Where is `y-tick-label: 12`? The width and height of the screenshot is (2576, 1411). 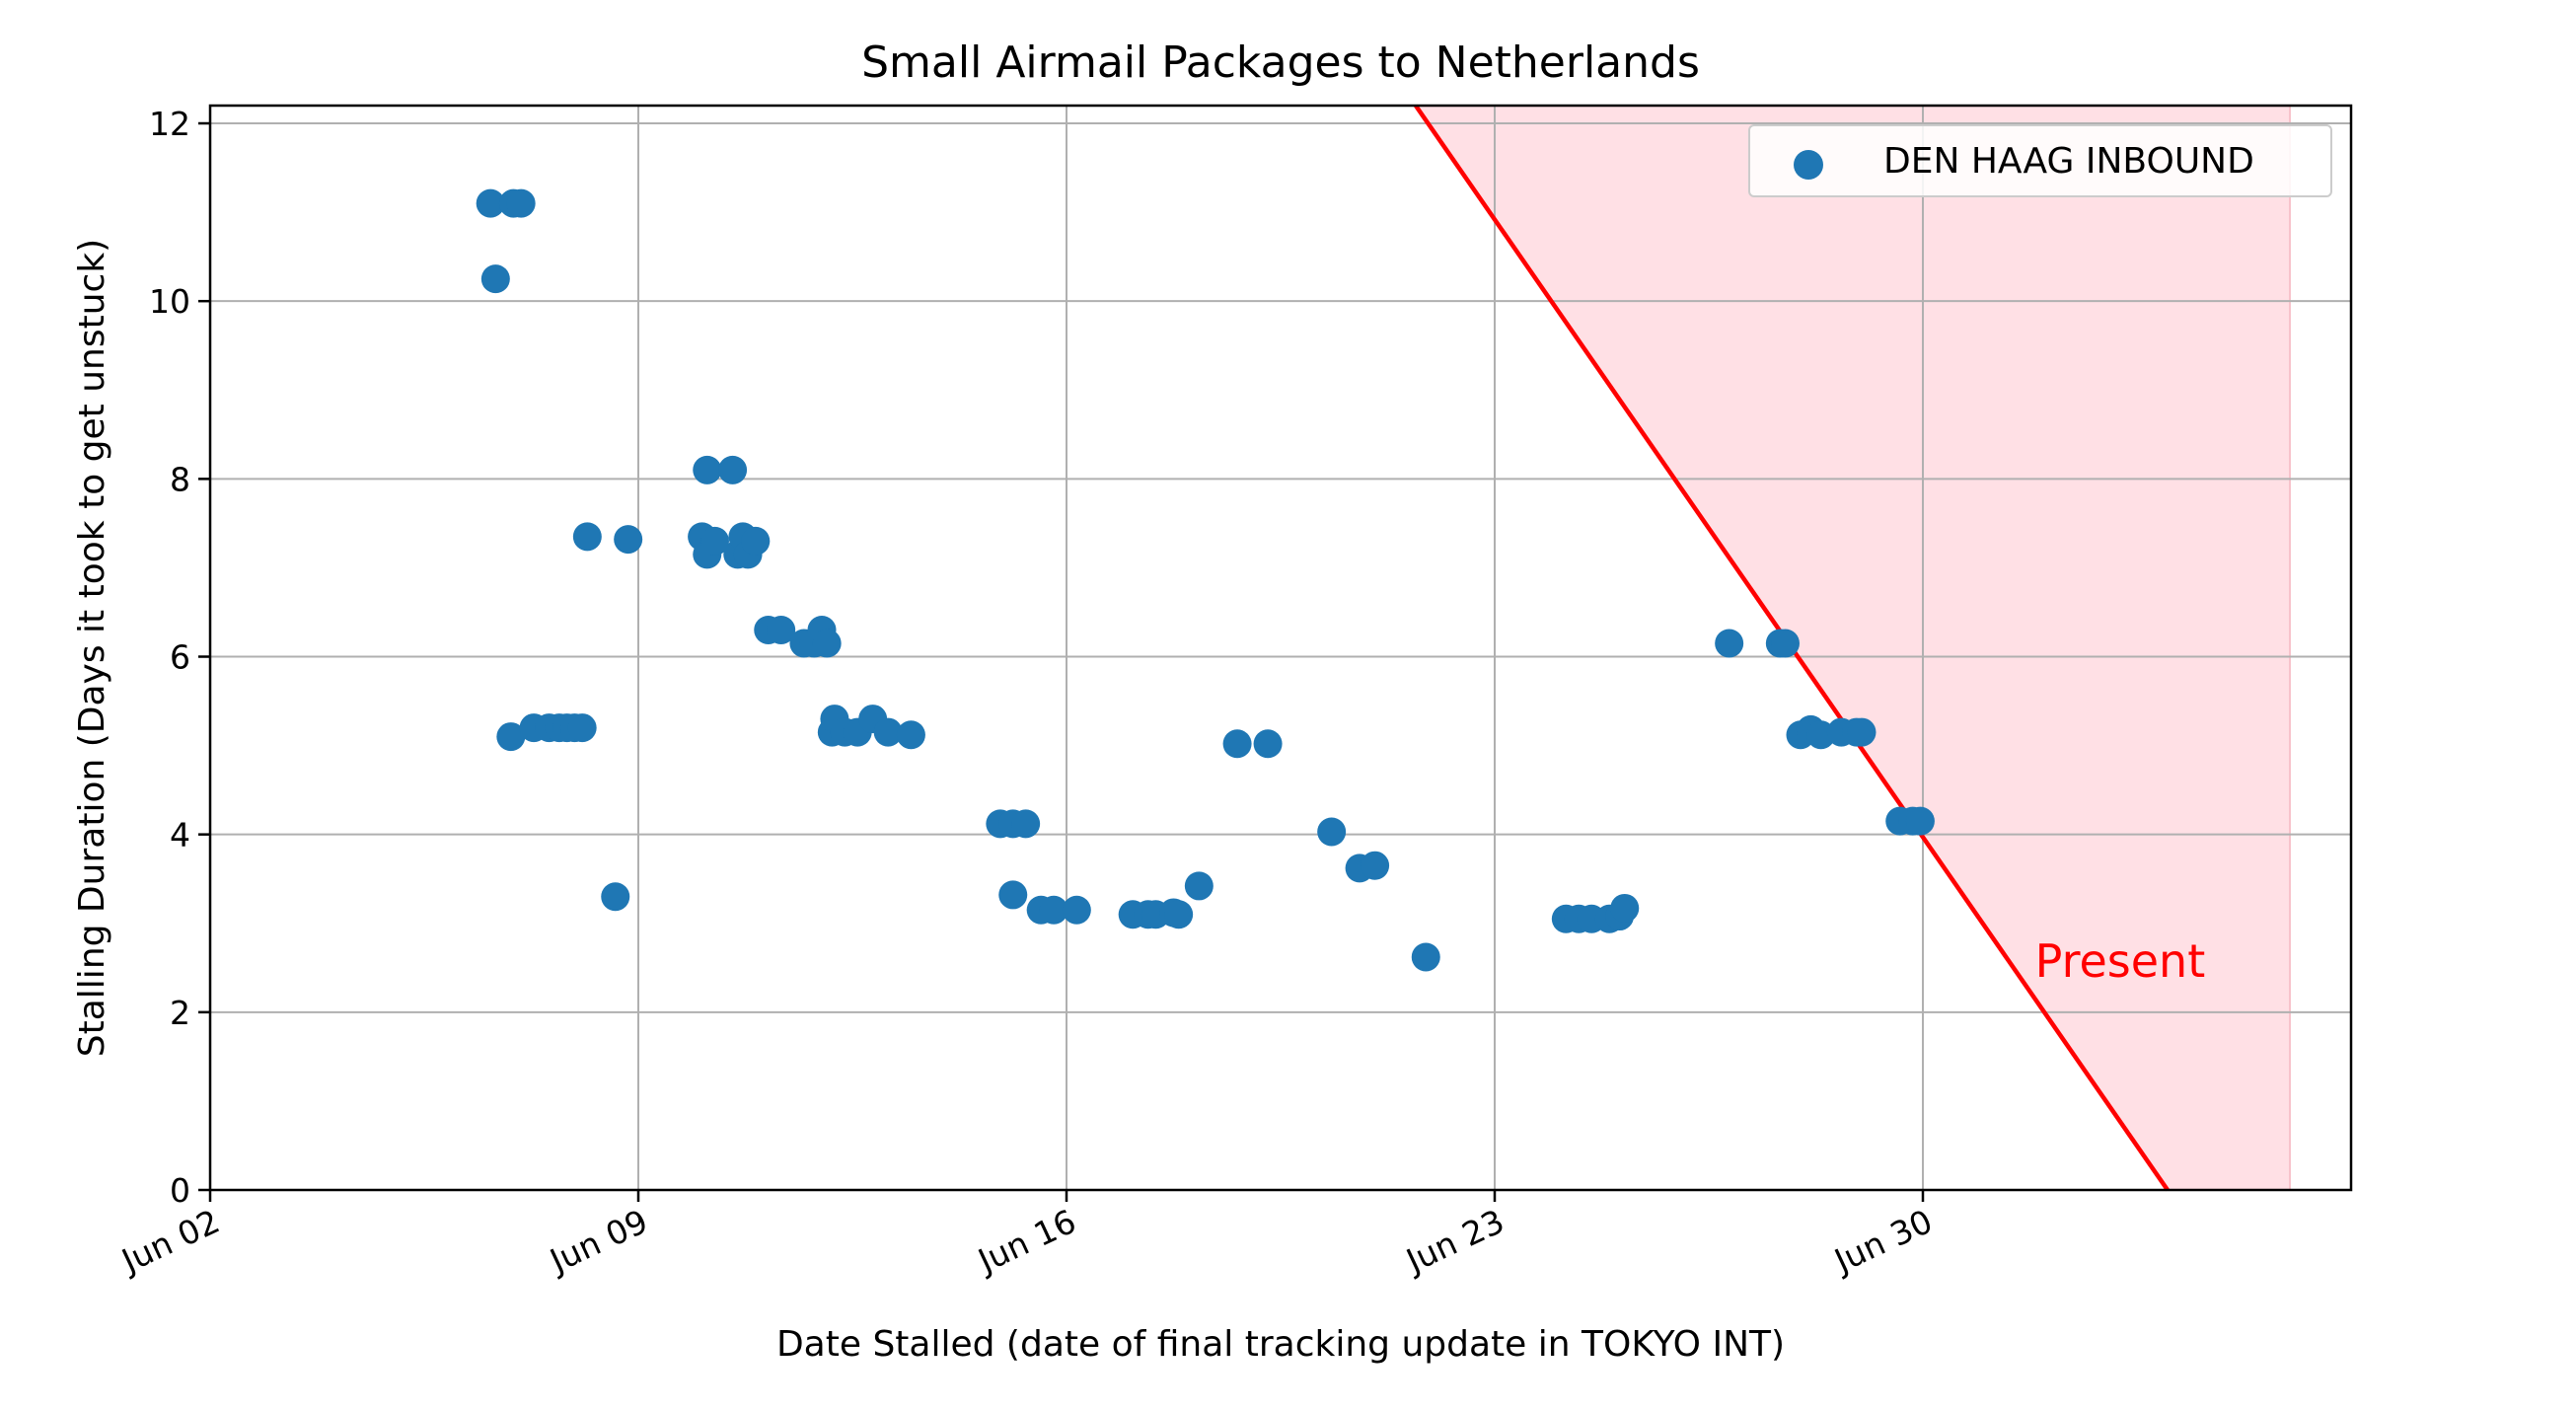
y-tick-label: 12 is located at coordinates (169, 124).